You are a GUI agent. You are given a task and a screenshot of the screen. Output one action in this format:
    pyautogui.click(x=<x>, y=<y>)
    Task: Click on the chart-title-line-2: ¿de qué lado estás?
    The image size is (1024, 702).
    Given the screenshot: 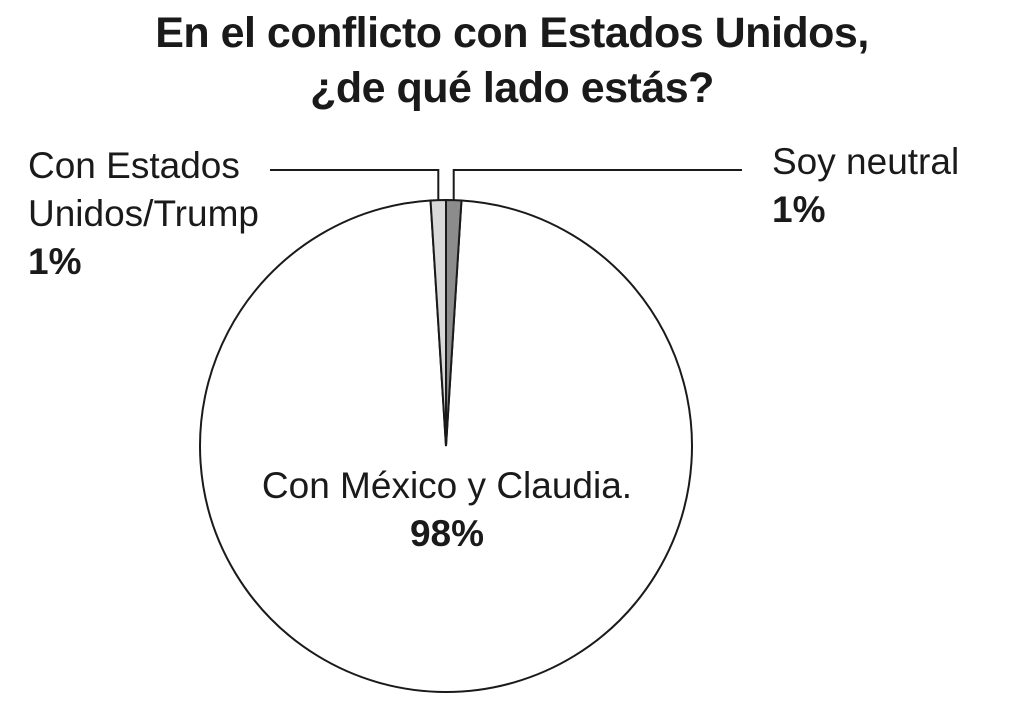 What is the action you would take?
    pyautogui.click(x=512, y=88)
    